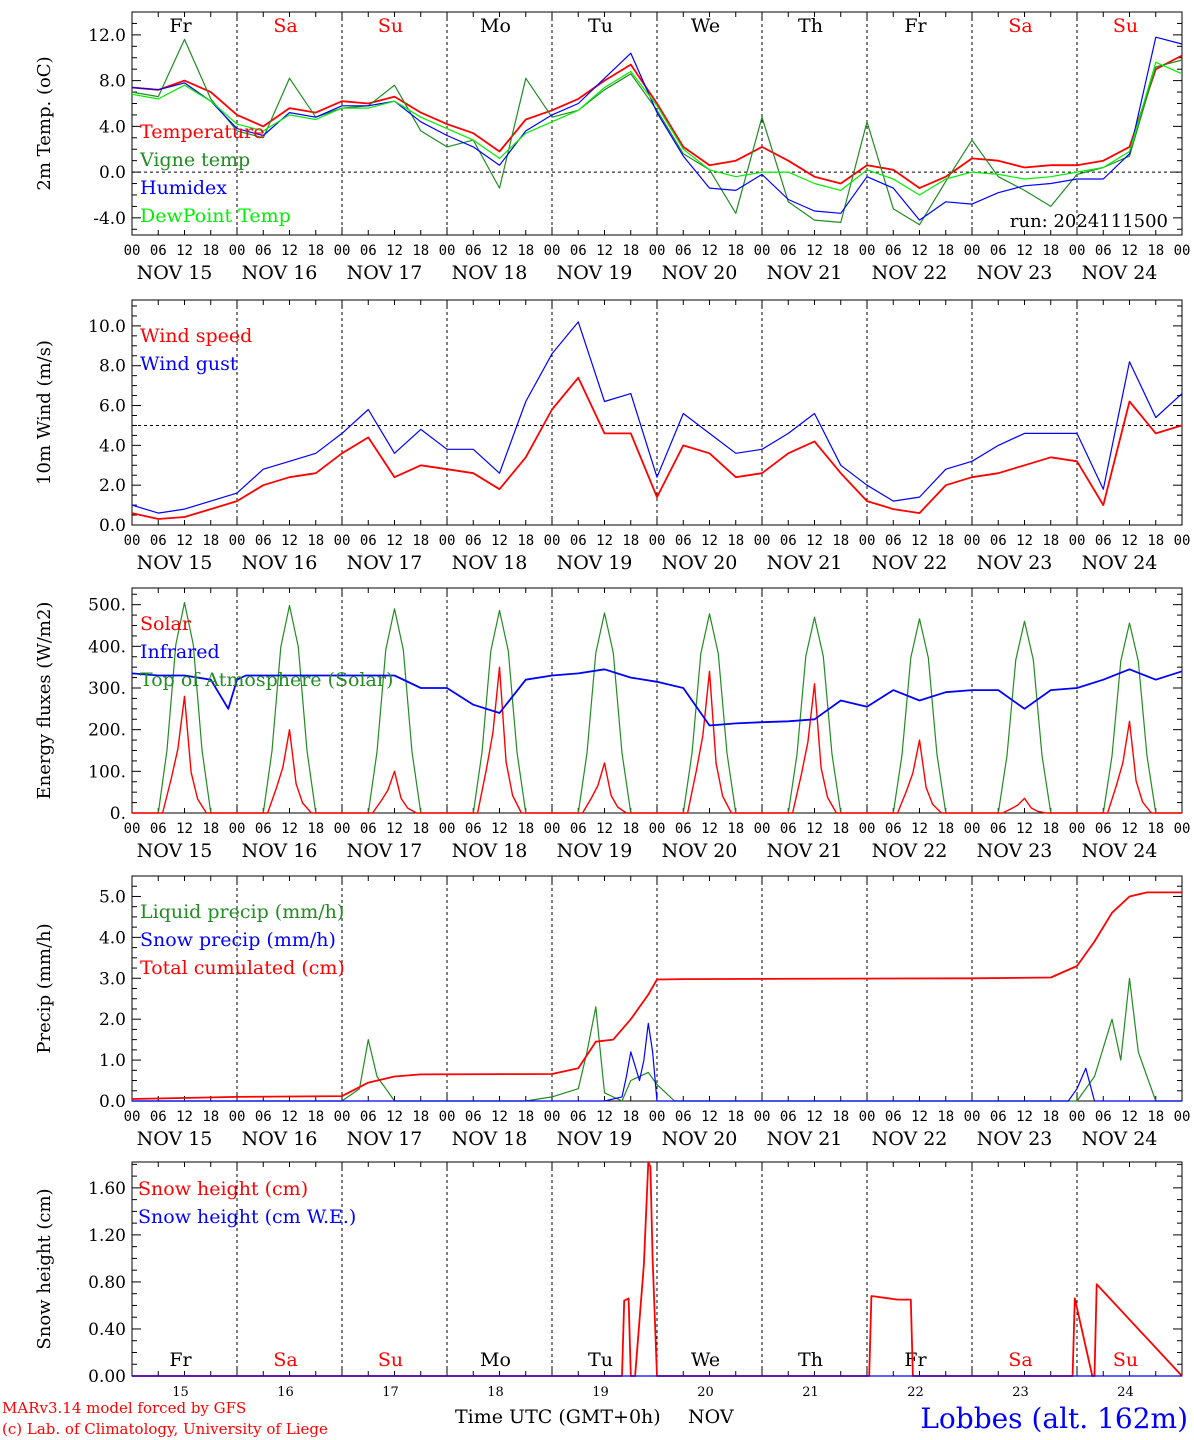 This screenshot has width=1194, height=1440. What do you see at coordinates (558, 1417) in the screenshot?
I see `time-axis-title: Time UTC (GMT+0h)` at bounding box center [558, 1417].